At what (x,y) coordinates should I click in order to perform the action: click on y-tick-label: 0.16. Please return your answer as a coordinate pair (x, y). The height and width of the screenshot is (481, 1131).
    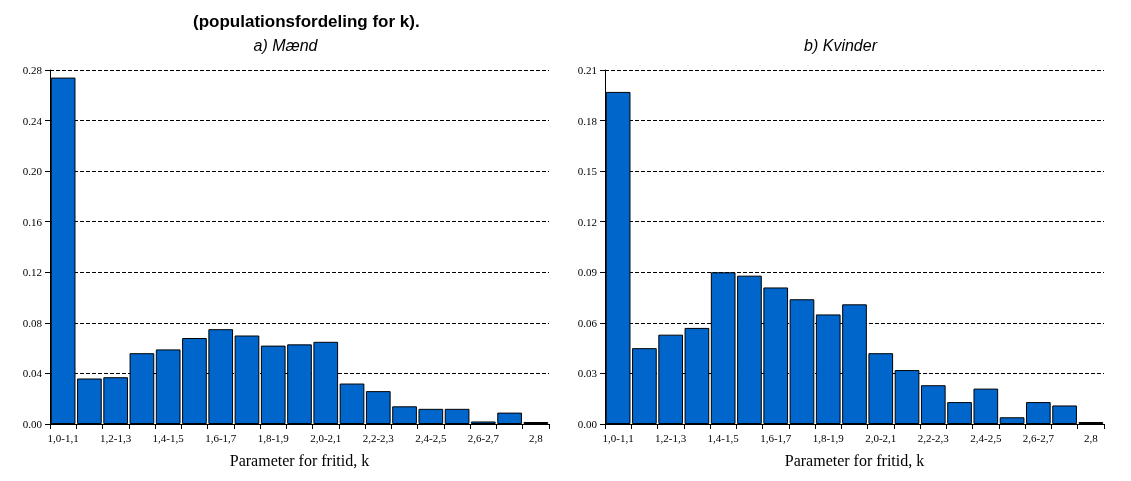
    Looking at the image, I should click on (32, 221).